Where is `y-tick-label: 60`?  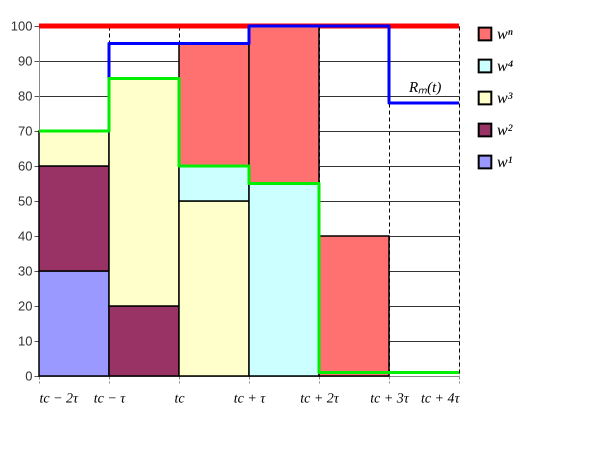 y-tick-label: 60 is located at coordinates (25, 166).